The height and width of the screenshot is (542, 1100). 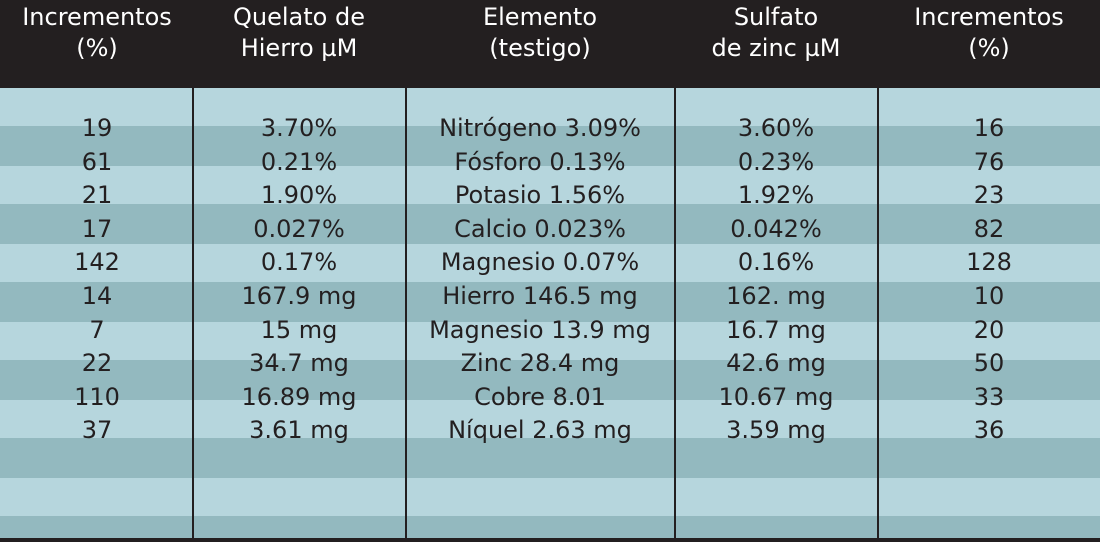 What do you see at coordinates (299, 128) in the screenshot?
I see `table-cell: 3.70%` at bounding box center [299, 128].